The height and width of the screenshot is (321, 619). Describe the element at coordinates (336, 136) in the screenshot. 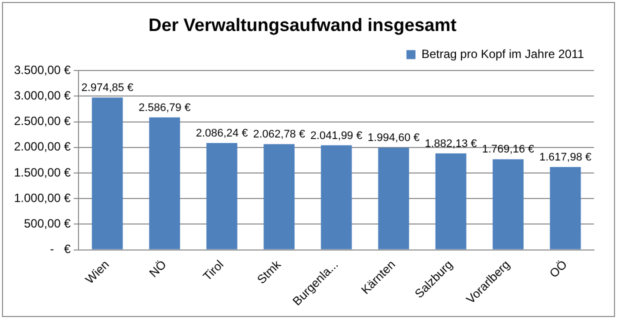

I see `data-label: 2.041,99 €` at that location.